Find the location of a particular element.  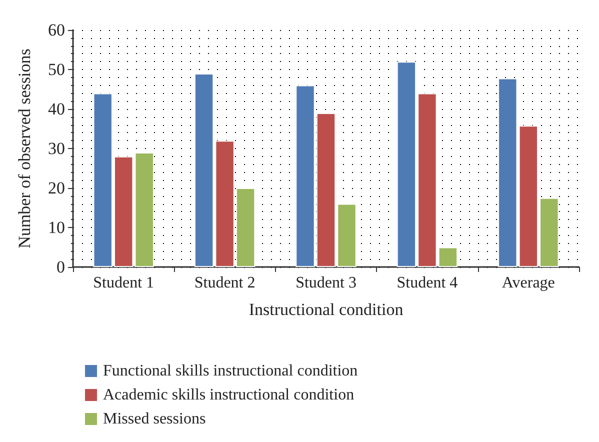

y-tick-label: 0 is located at coordinates (60, 267).